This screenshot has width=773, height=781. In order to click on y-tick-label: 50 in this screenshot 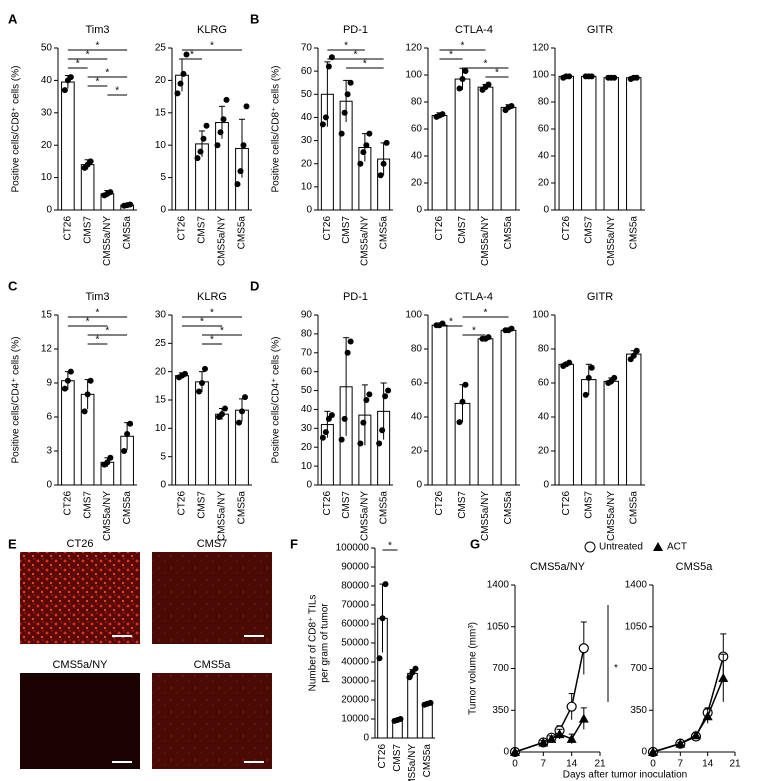, I will do `click(307, 390)`.